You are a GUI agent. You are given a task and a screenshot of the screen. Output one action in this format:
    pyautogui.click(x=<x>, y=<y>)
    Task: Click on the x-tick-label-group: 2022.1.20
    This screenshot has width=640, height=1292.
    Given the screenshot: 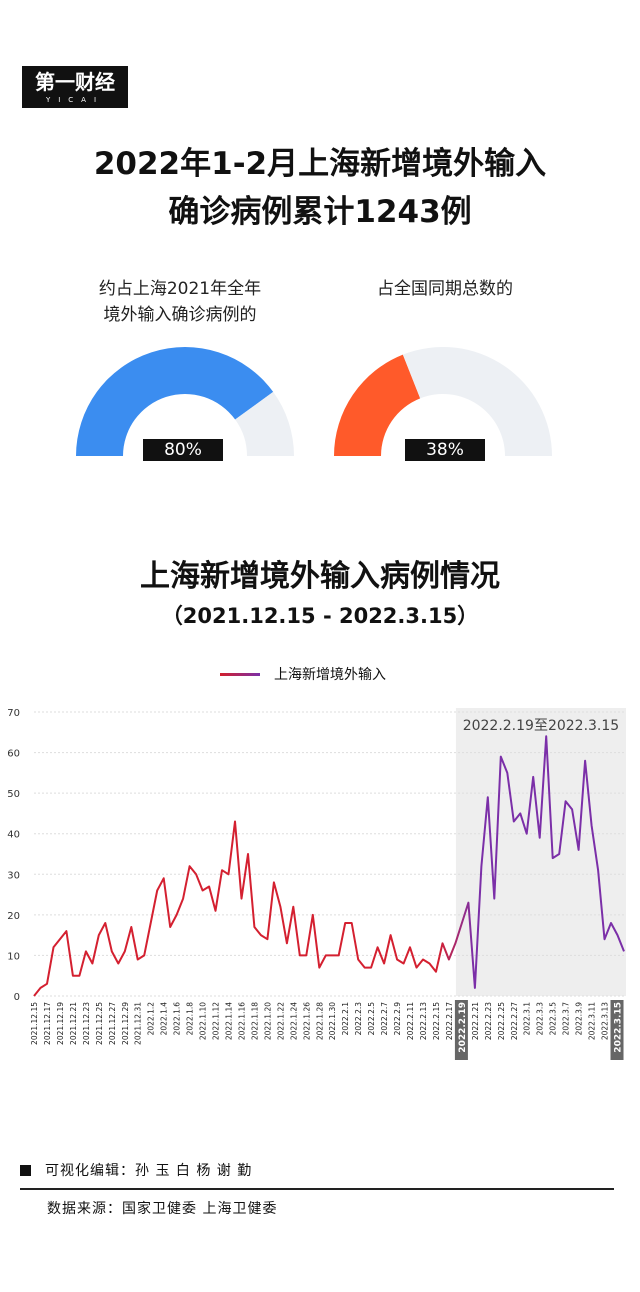 What is the action you would take?
    pyautogui.click(x=267, y=1021)
    